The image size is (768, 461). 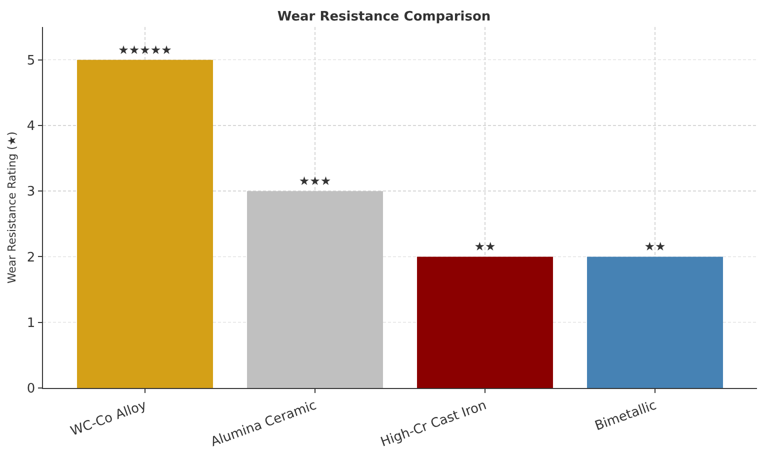 I want to click on y-tick-label: 0, so click(x=31, y=389).